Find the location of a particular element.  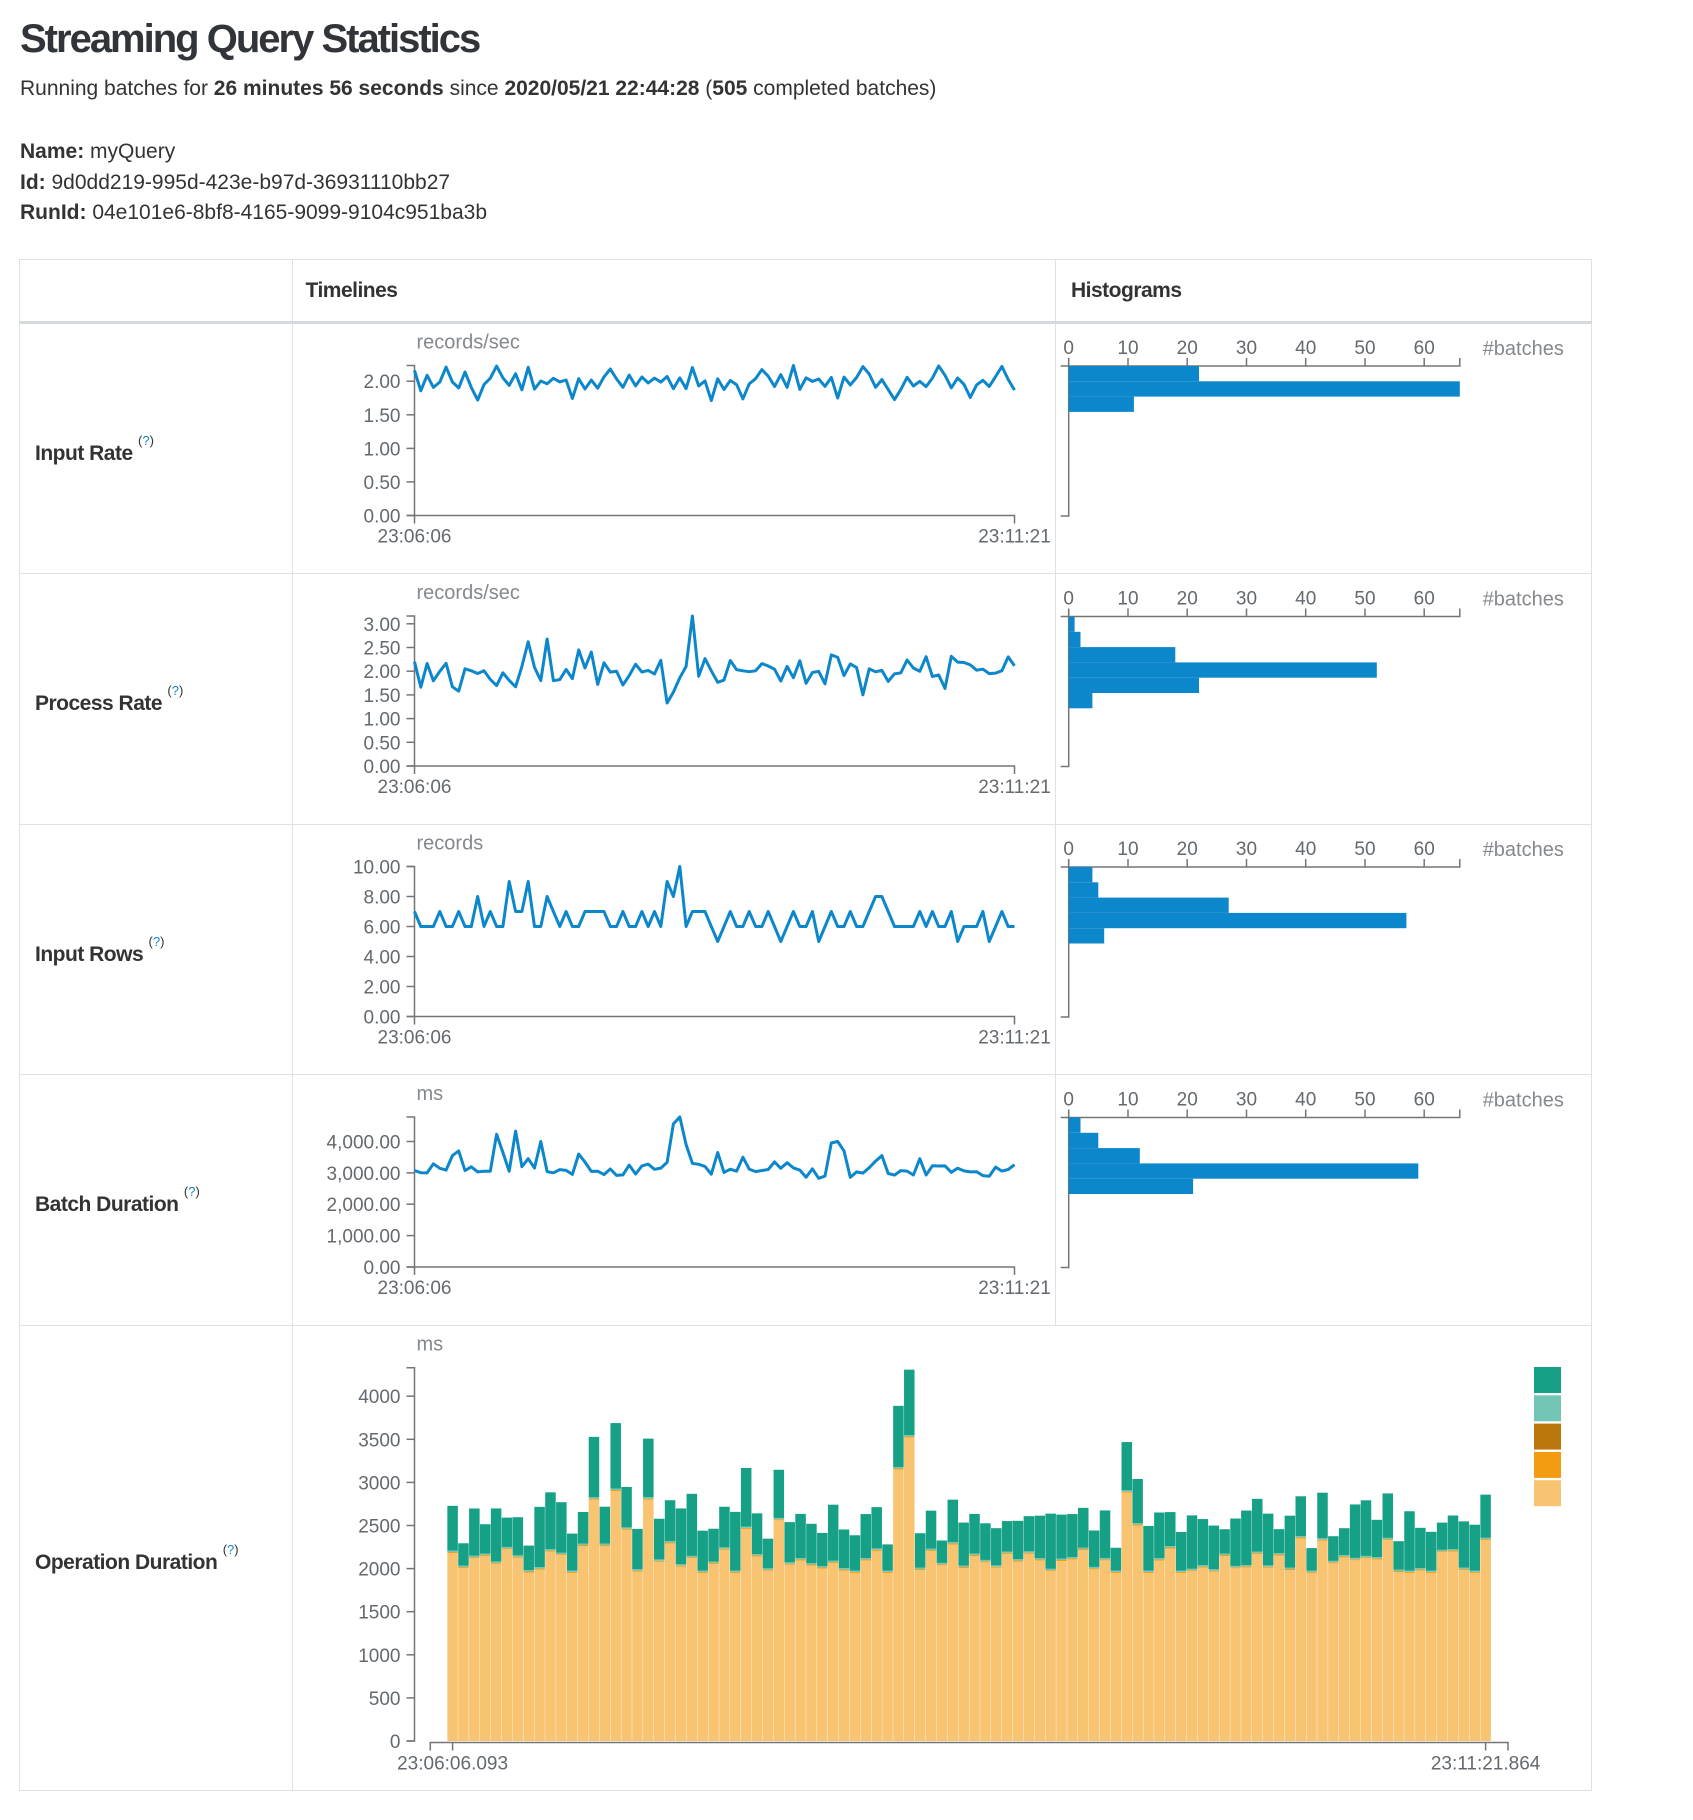

svg-text: 23:06:06.093 is located at coordinates (452, 1764).